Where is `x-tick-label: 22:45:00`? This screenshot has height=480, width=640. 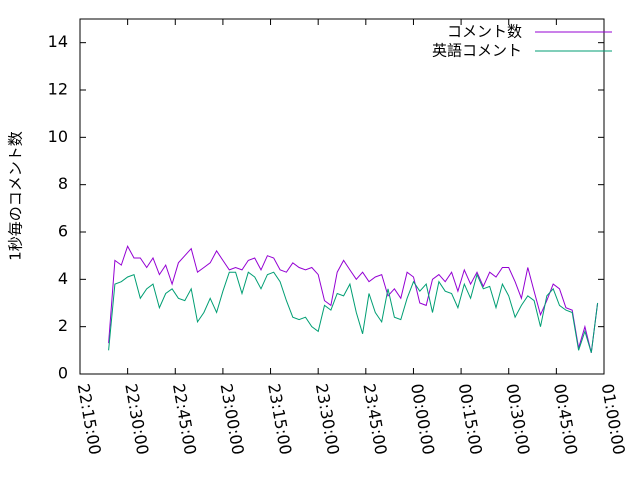 x-tick-label: 22:45:00 is located at coordinates (184, 419).